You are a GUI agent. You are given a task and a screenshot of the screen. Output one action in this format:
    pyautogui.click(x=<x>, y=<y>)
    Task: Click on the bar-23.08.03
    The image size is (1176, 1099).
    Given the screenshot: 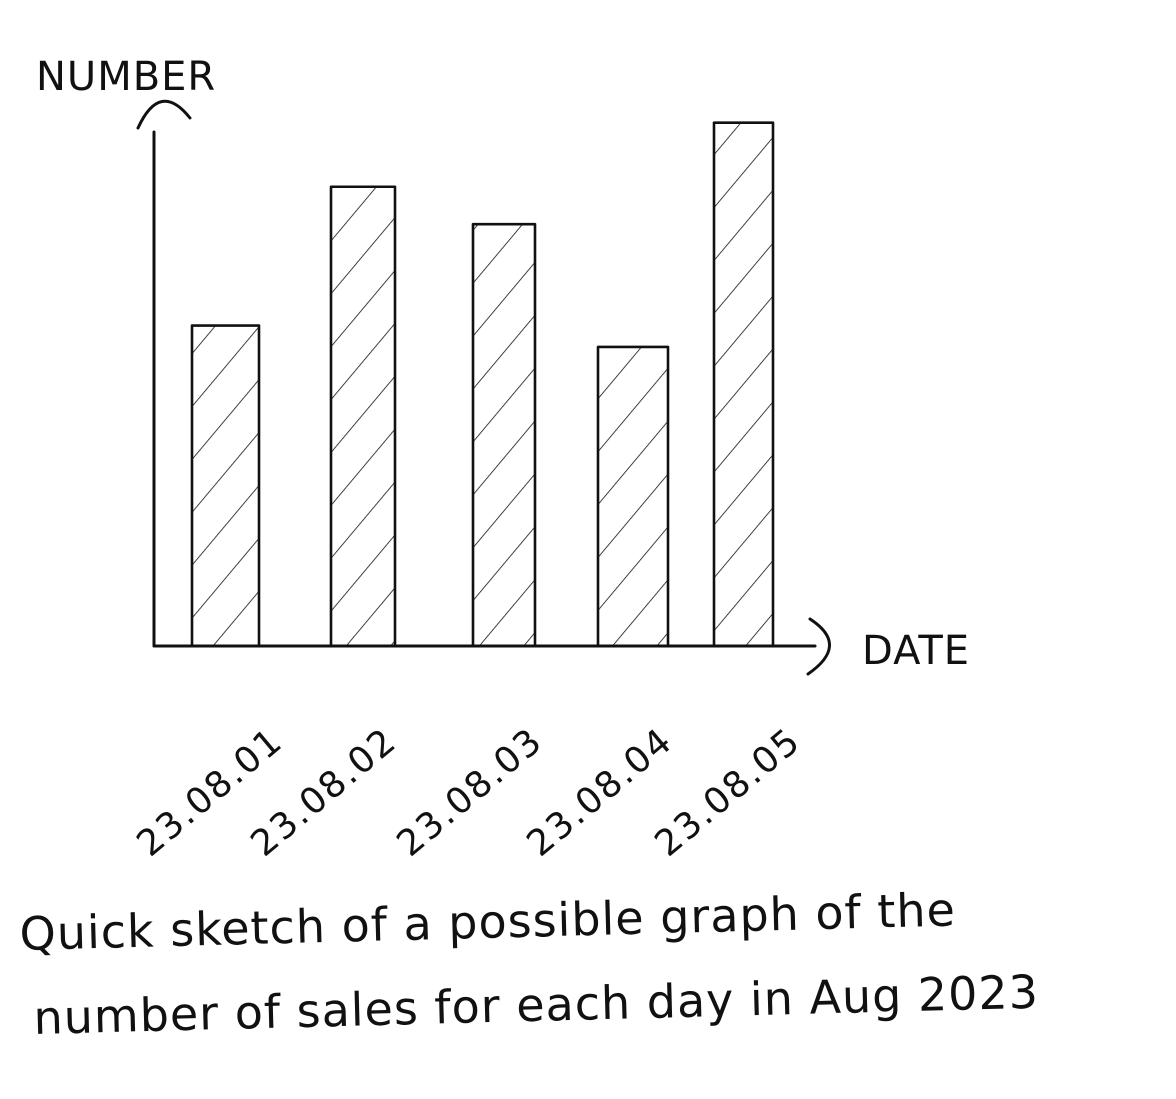 What is the action you would take?
    pyautogui.click(x=504, y=435)
    